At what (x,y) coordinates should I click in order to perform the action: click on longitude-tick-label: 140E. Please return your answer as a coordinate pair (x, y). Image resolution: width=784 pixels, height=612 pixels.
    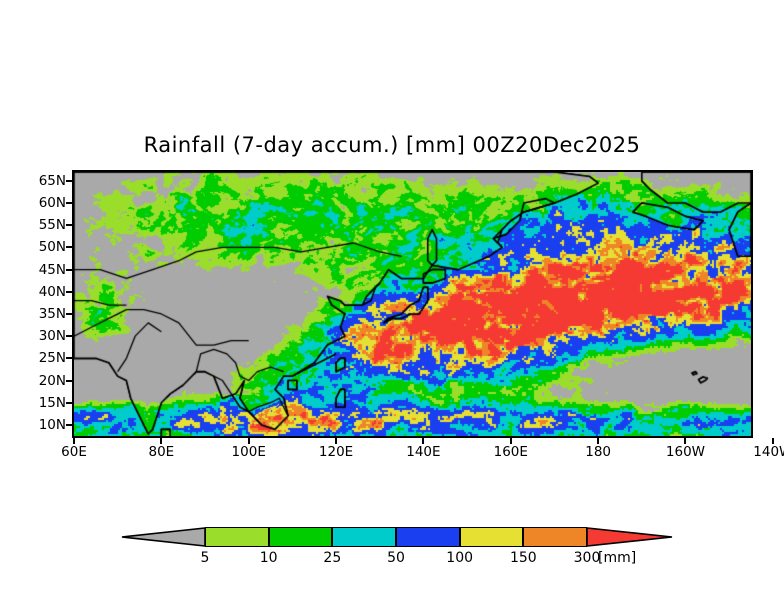
    Looking at the image, I should click on (423, 452).